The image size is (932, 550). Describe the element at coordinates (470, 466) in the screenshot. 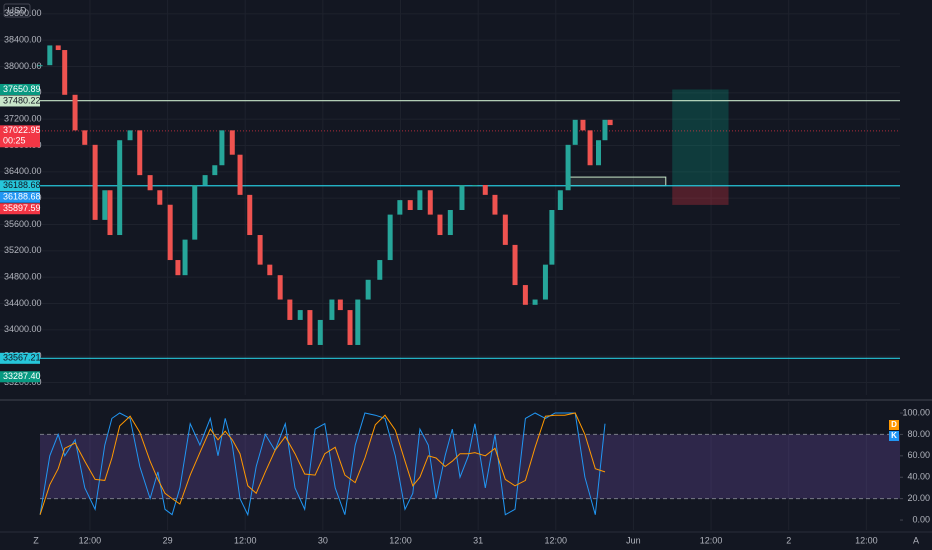

I see `stoch-band` at that location.